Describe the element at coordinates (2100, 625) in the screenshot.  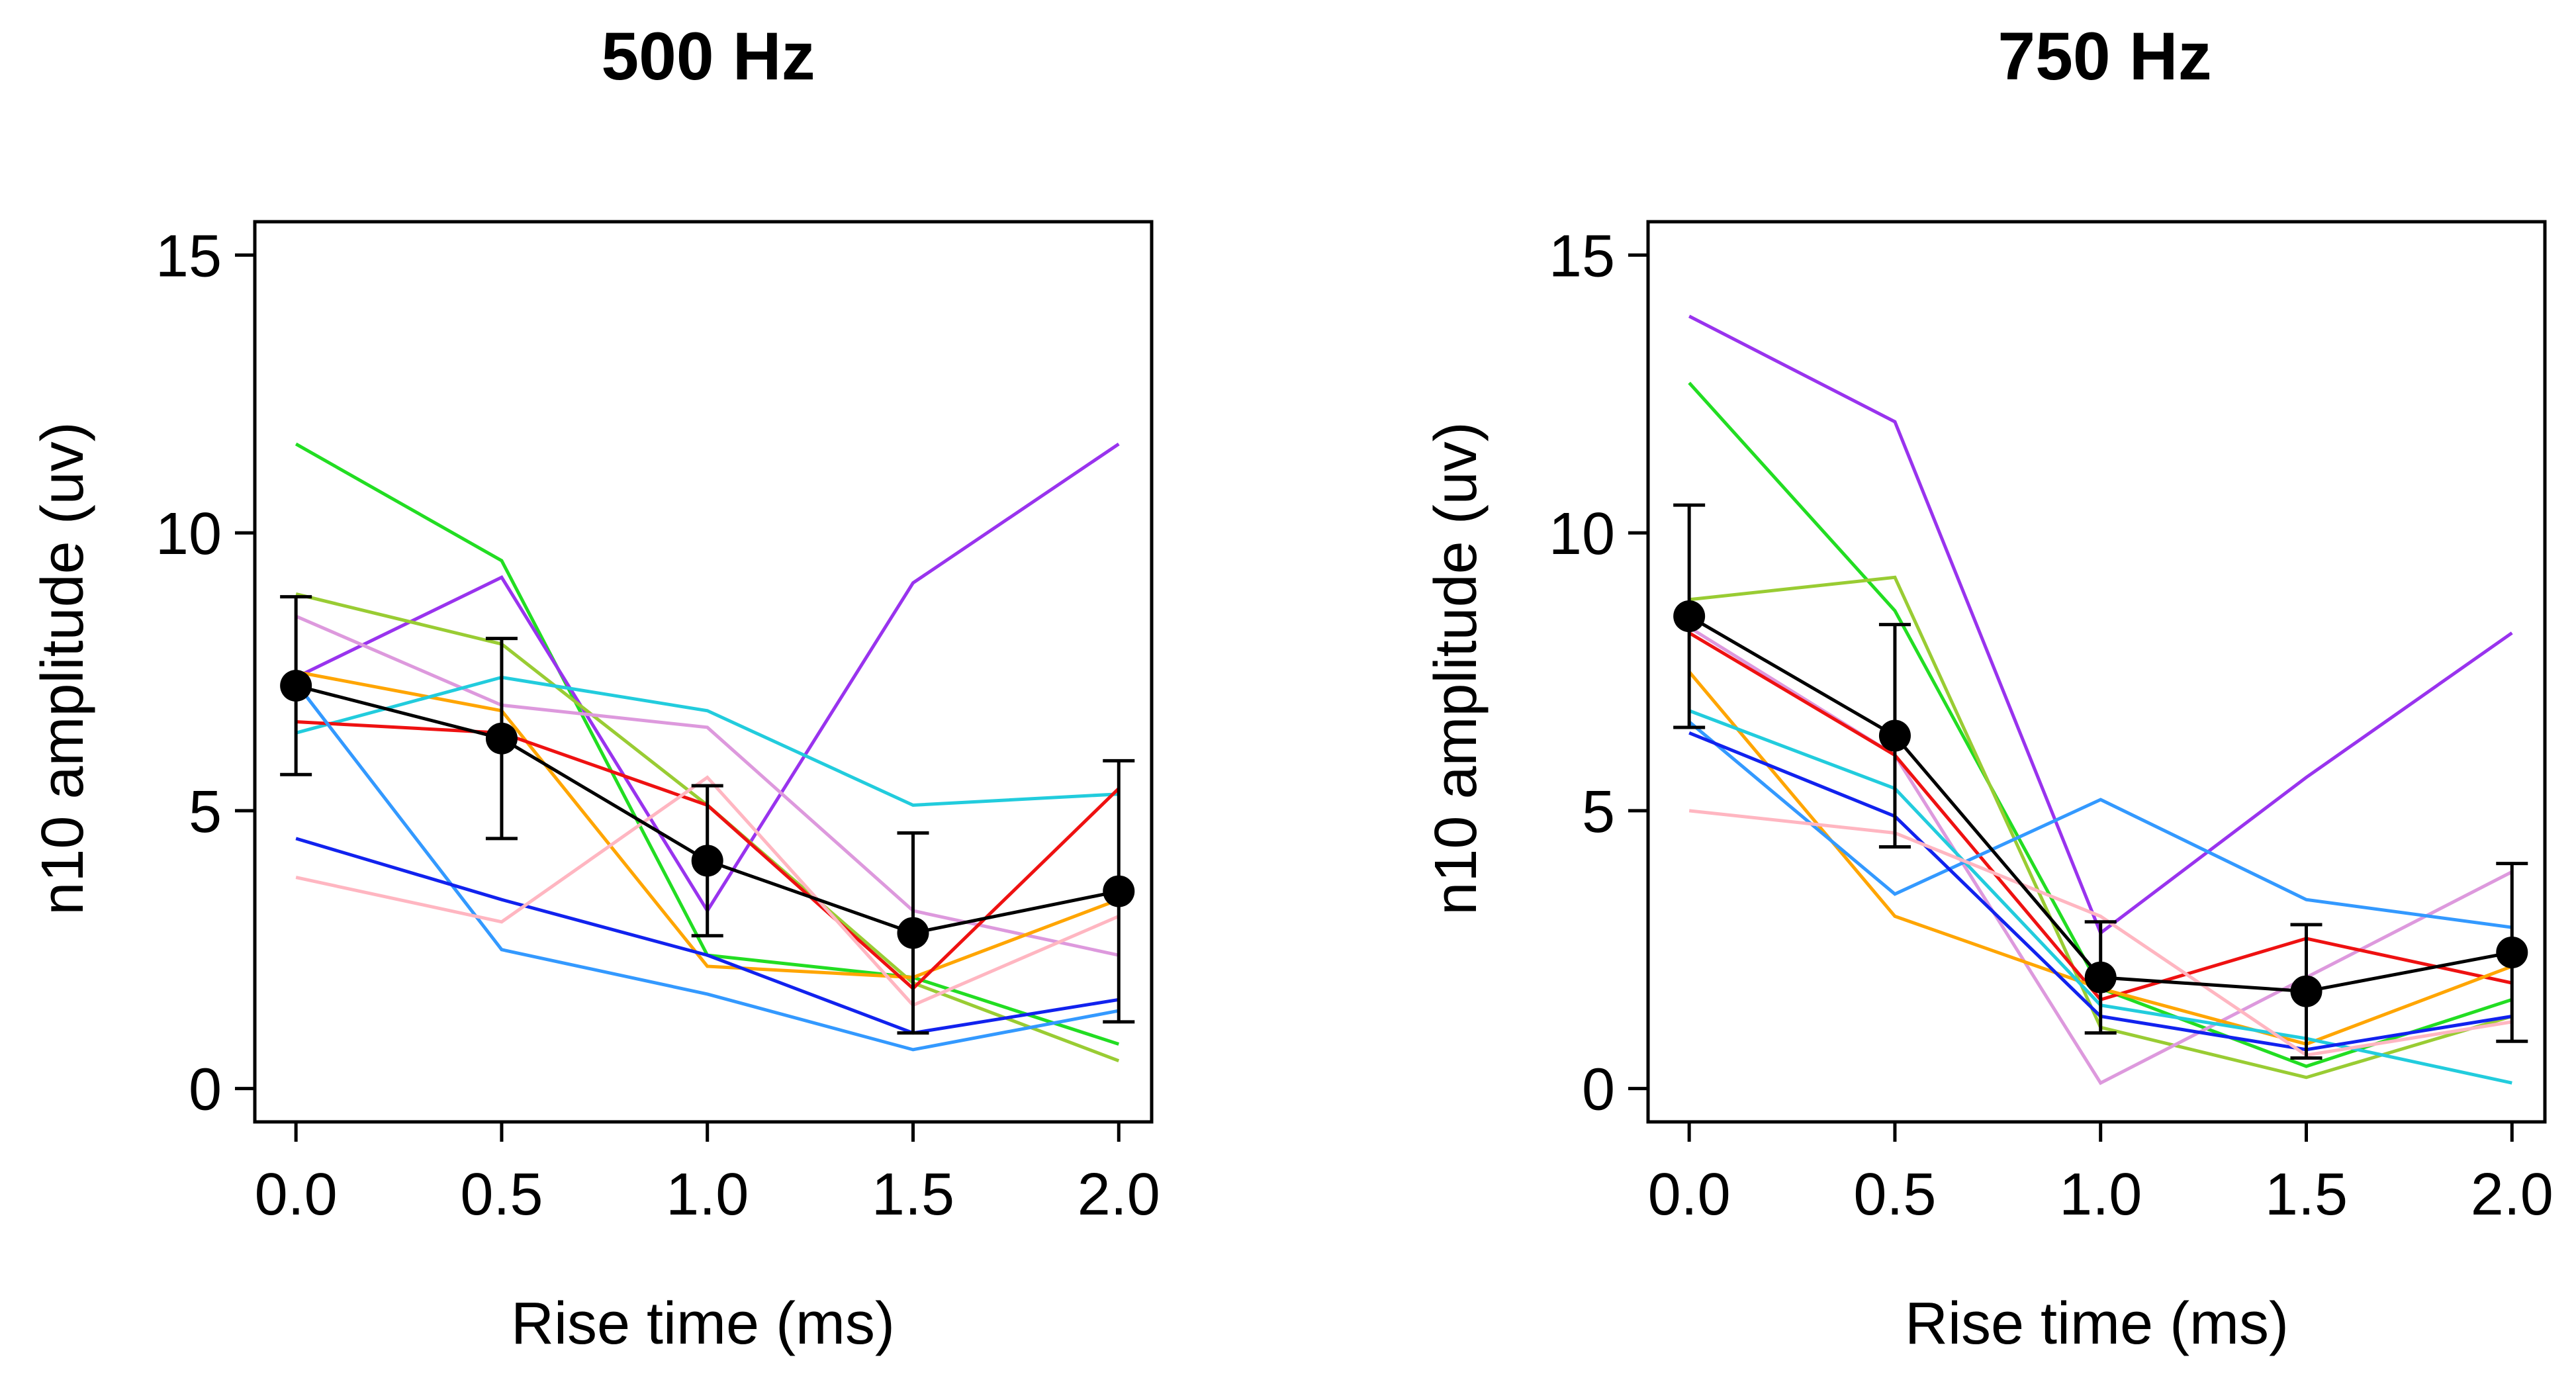
I see `series-line-subject-purple` at that location.